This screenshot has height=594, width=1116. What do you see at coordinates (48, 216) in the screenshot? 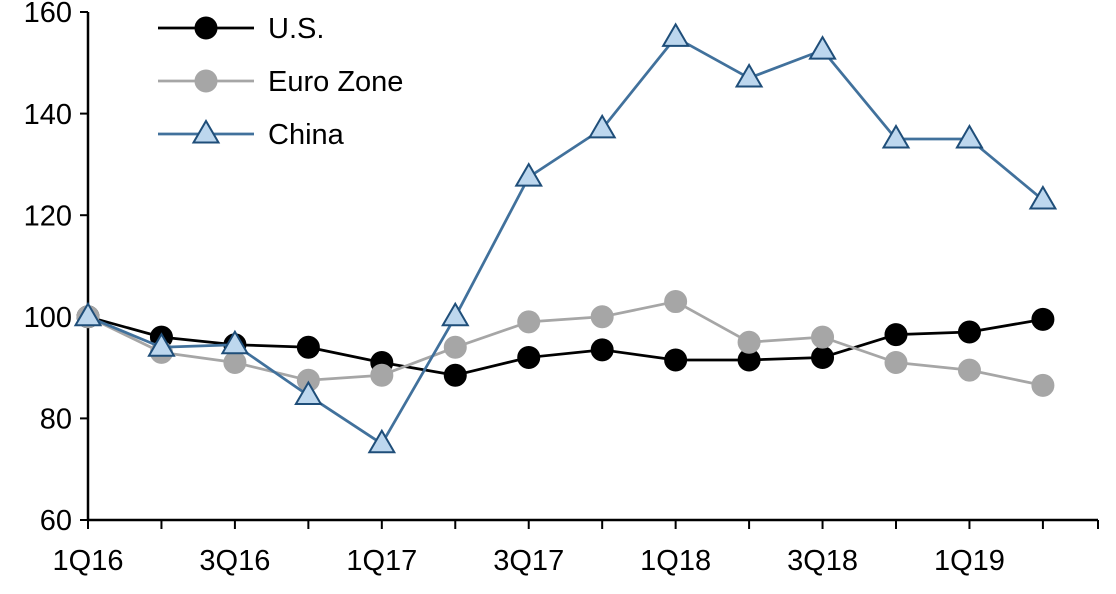
I see `y-axis-label: 120` at bounding box center [48, 216].